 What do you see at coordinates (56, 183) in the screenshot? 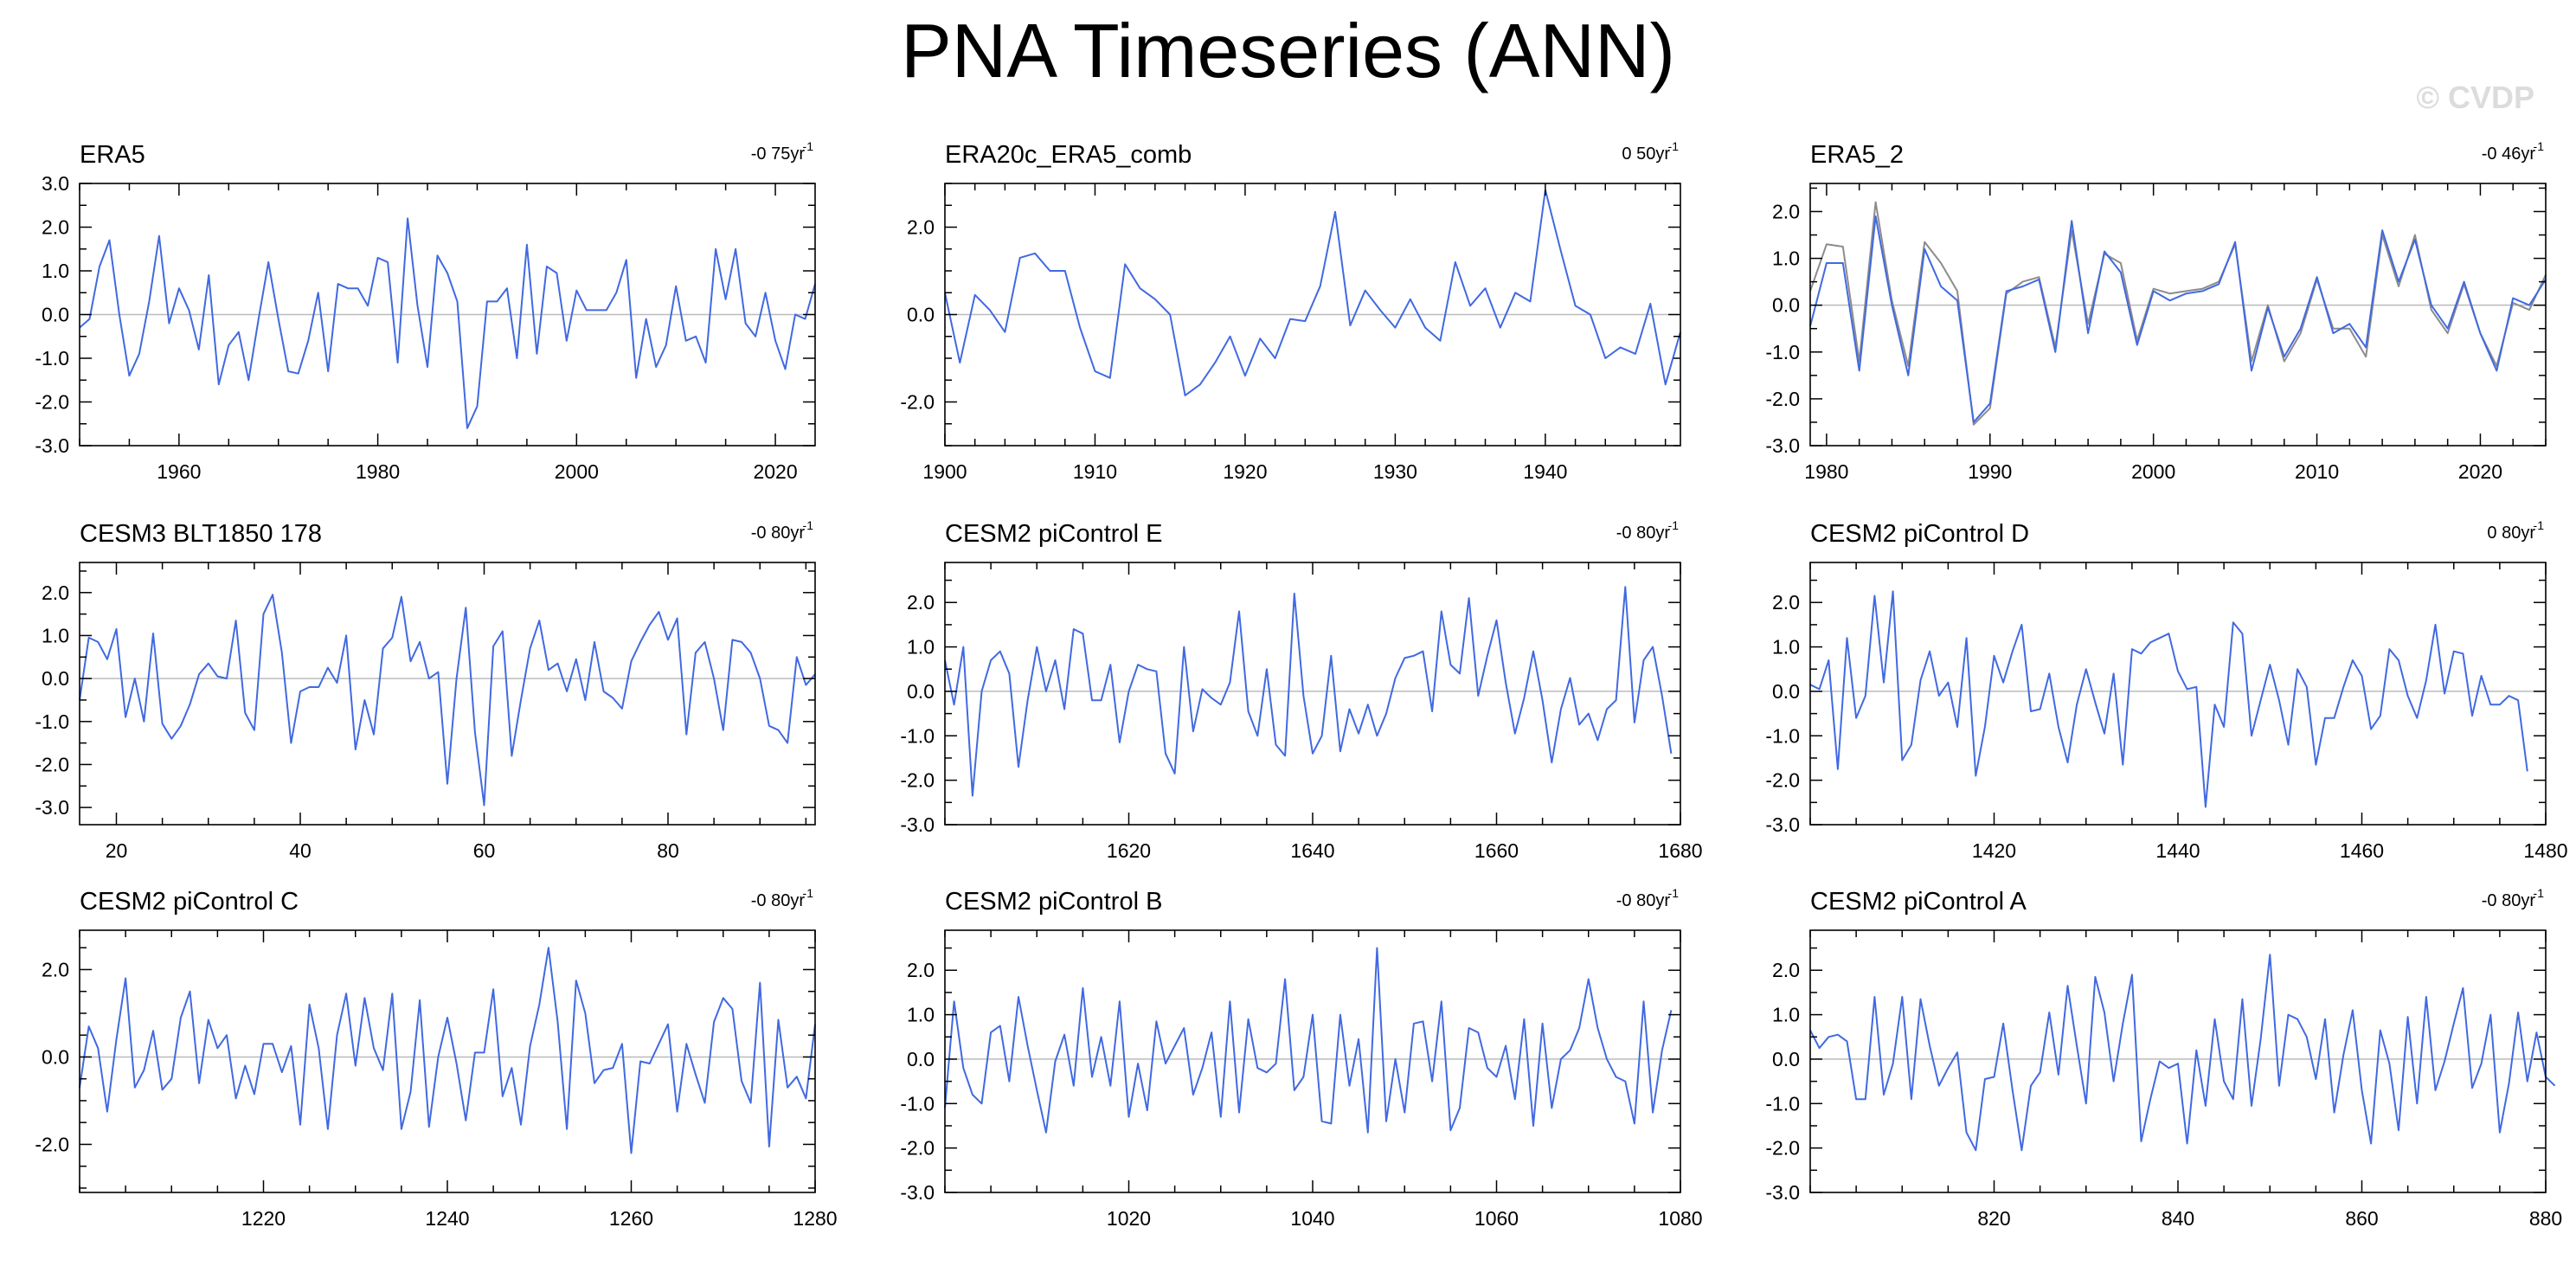
I see `y-tick-label: 3.0` at bounding box center [56, 183].